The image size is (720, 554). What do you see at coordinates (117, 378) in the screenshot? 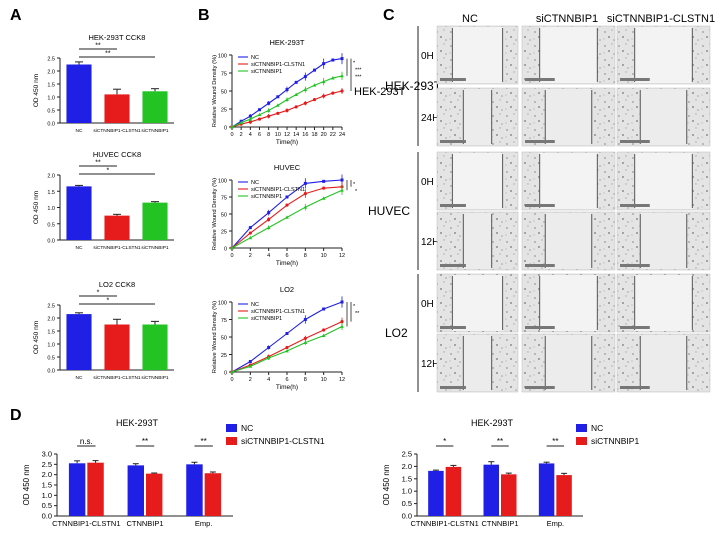
I see `x-tick-label: siCTNNBIP1-CLSTN1` at bounding box center [117, 378].